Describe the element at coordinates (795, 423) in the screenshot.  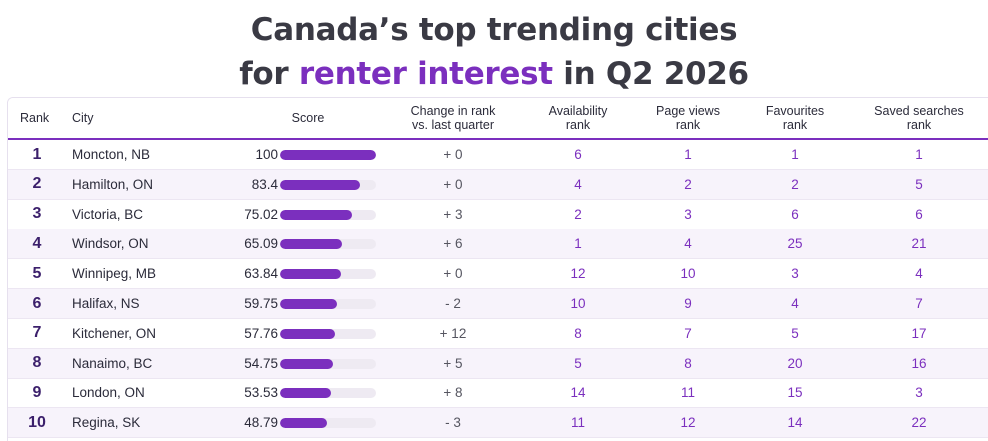
I see `favourites-cell: 14` at that location.